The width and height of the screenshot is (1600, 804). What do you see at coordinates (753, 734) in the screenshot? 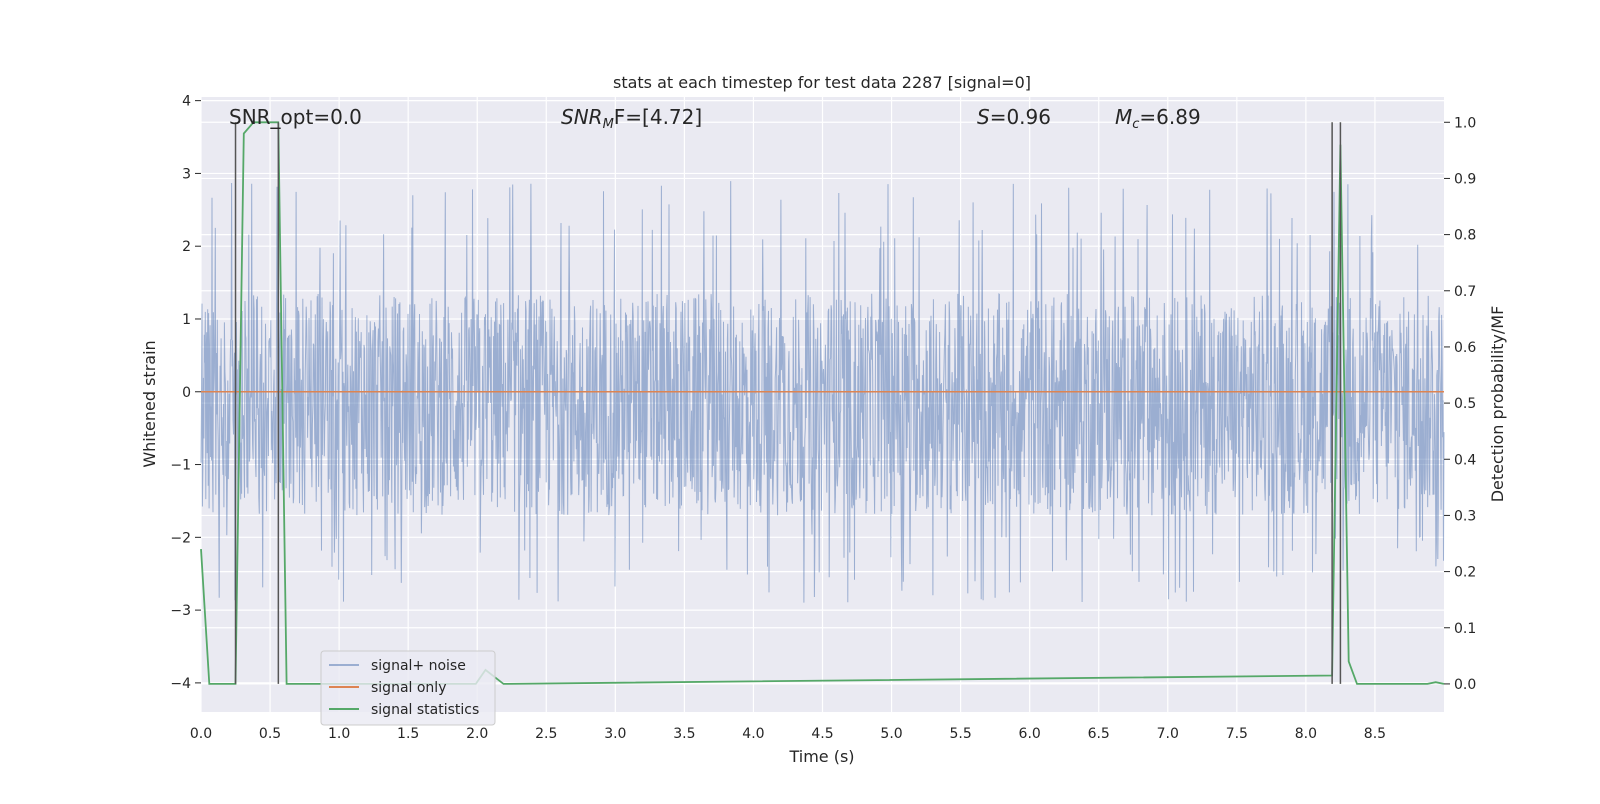
I see `x-tick-label: 4.0` at bounding box center [753, 734].